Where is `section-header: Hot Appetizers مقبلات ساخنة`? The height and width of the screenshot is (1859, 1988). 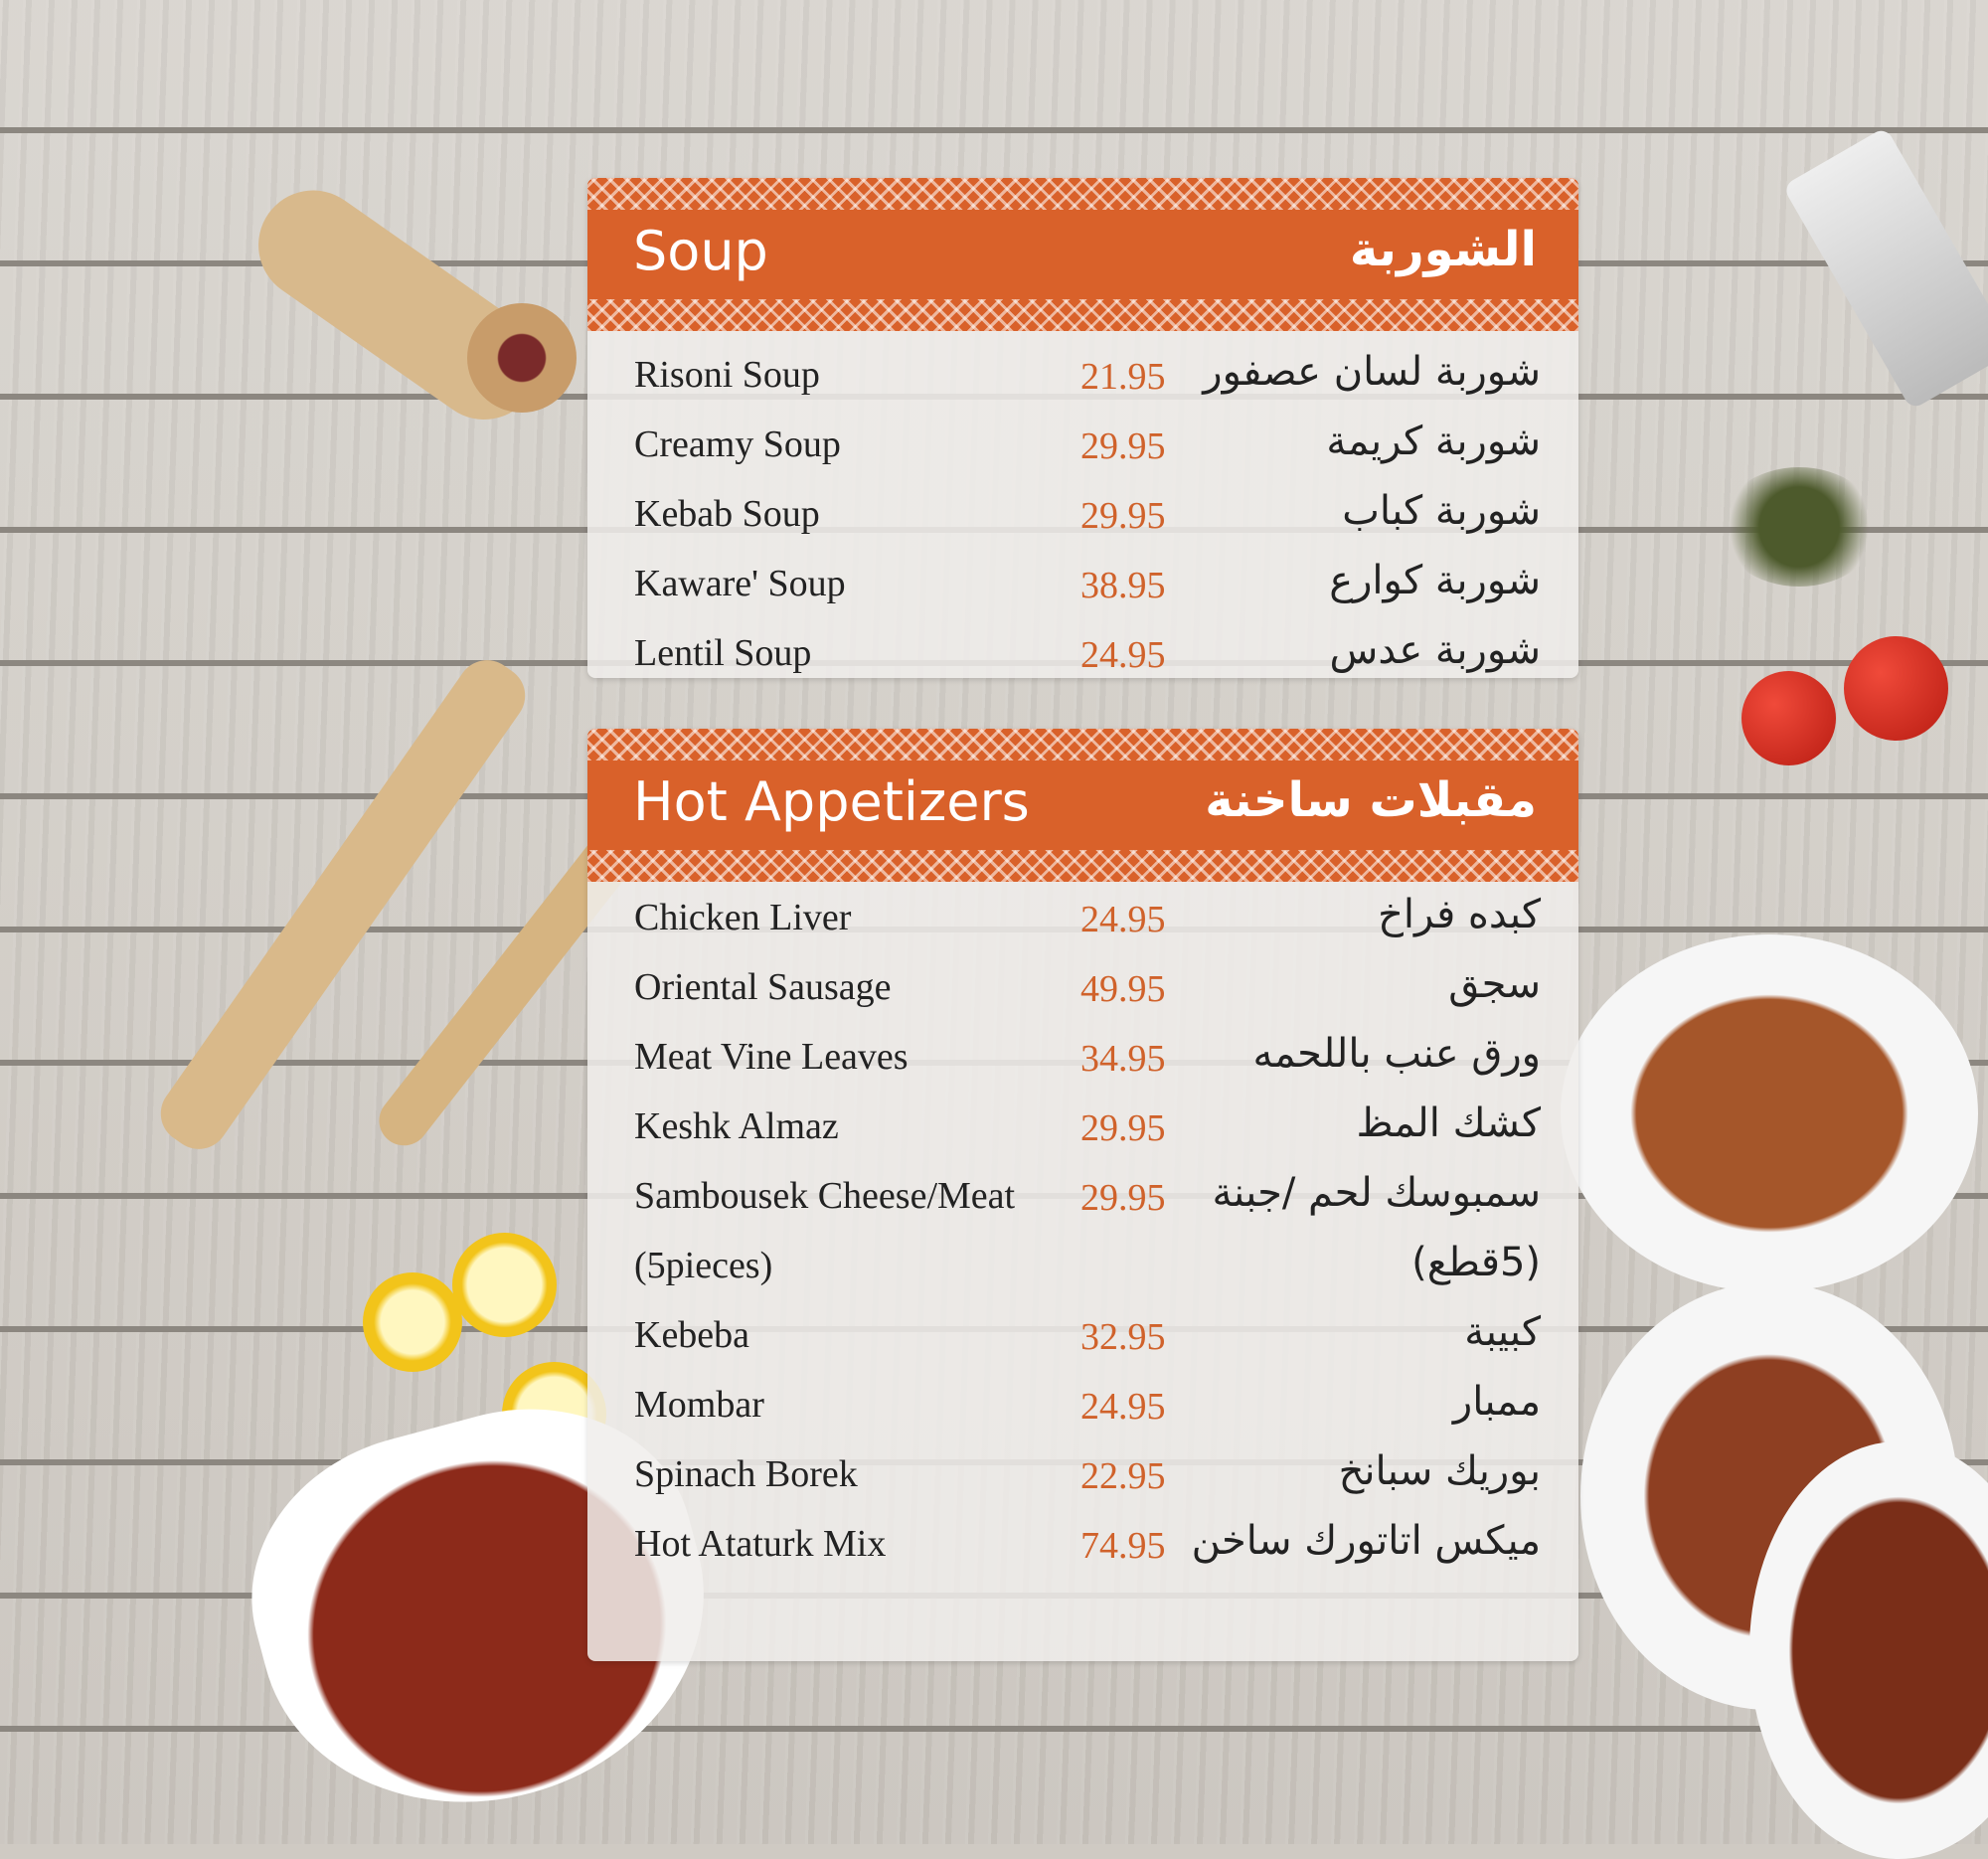 section-header: Hot Appetizers مقبلات ساخنة is located at coordinates (1082, 805).